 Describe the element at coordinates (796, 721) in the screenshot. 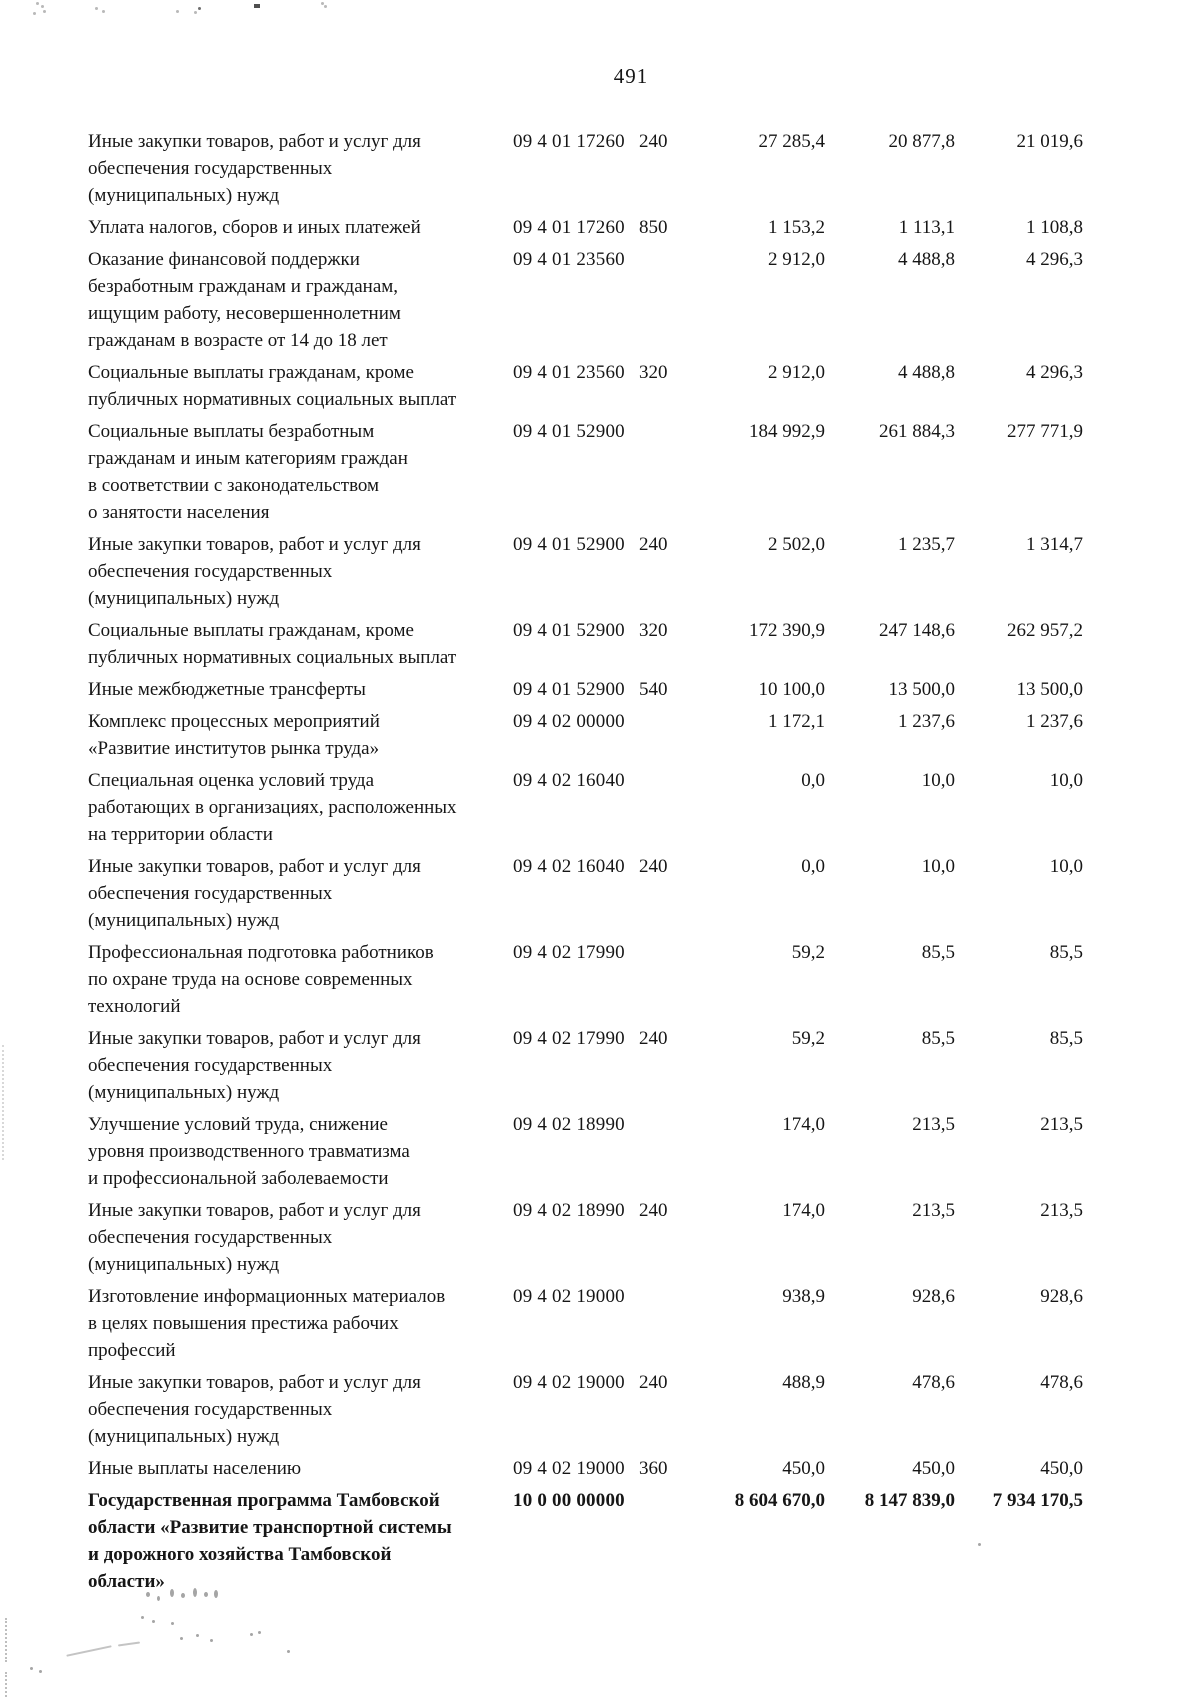

I see `row-amount-1: 1 172,1` at that location.